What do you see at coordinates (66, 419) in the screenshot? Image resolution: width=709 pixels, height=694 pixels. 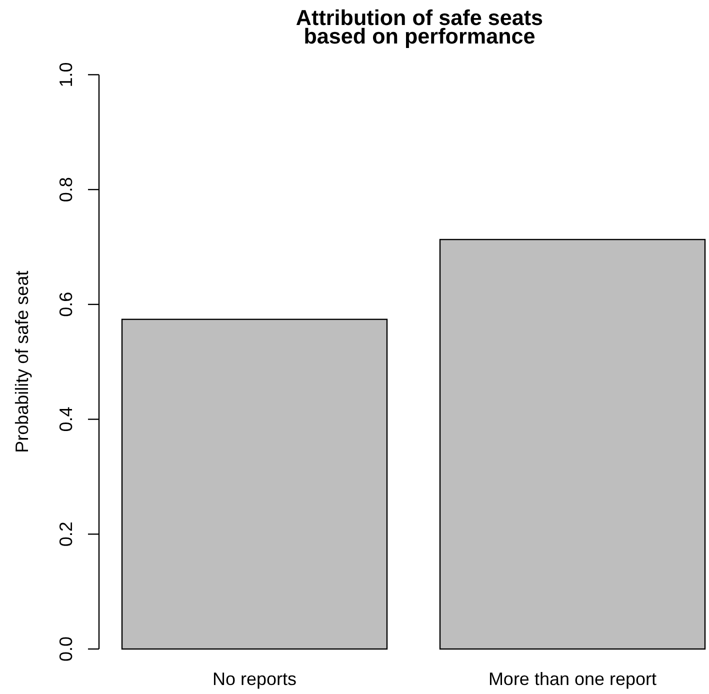 I see `y-tick-label: 0.4` at bounding box center [66, 419].